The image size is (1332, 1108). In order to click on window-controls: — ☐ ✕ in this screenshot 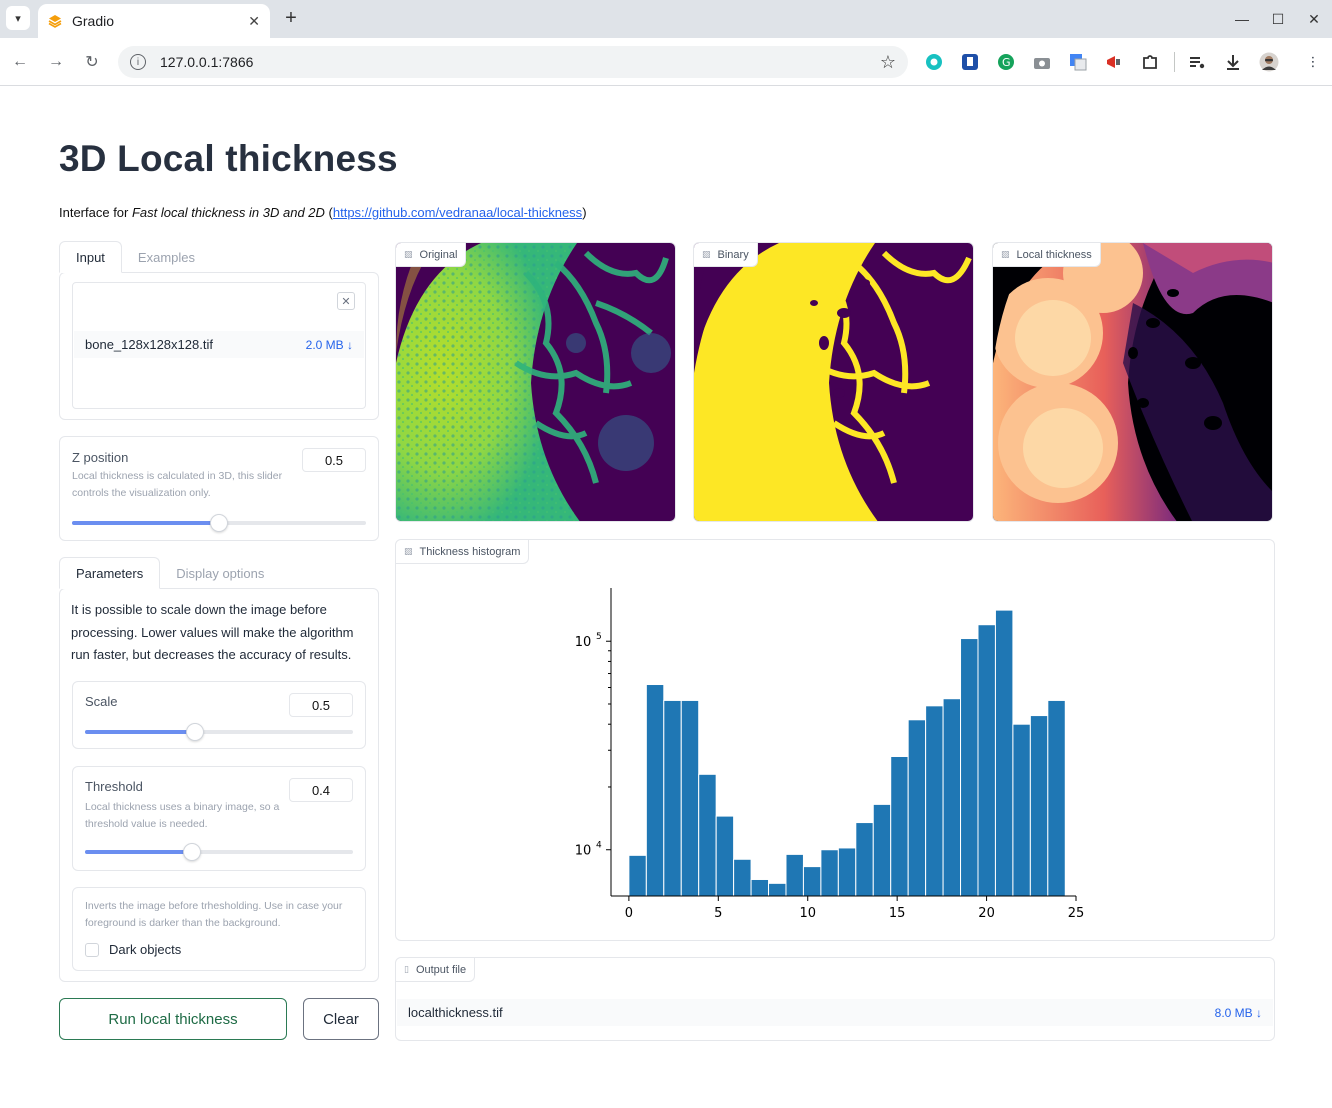, I will do `click(1278, 19)`.